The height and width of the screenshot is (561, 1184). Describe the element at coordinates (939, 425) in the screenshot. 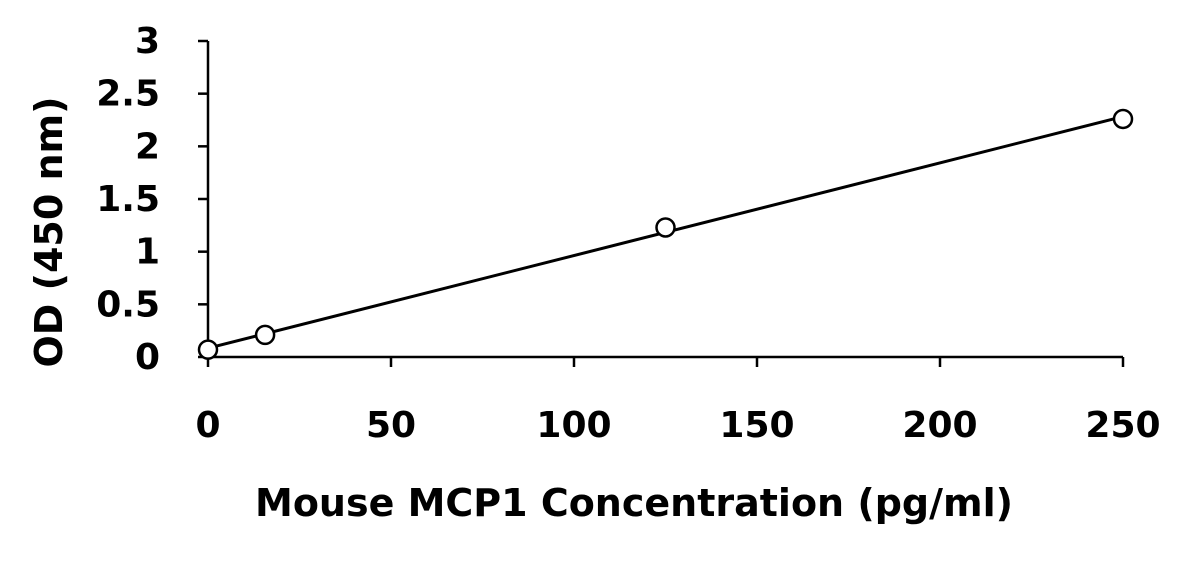

I see `x-tick-label: 200` at that location.